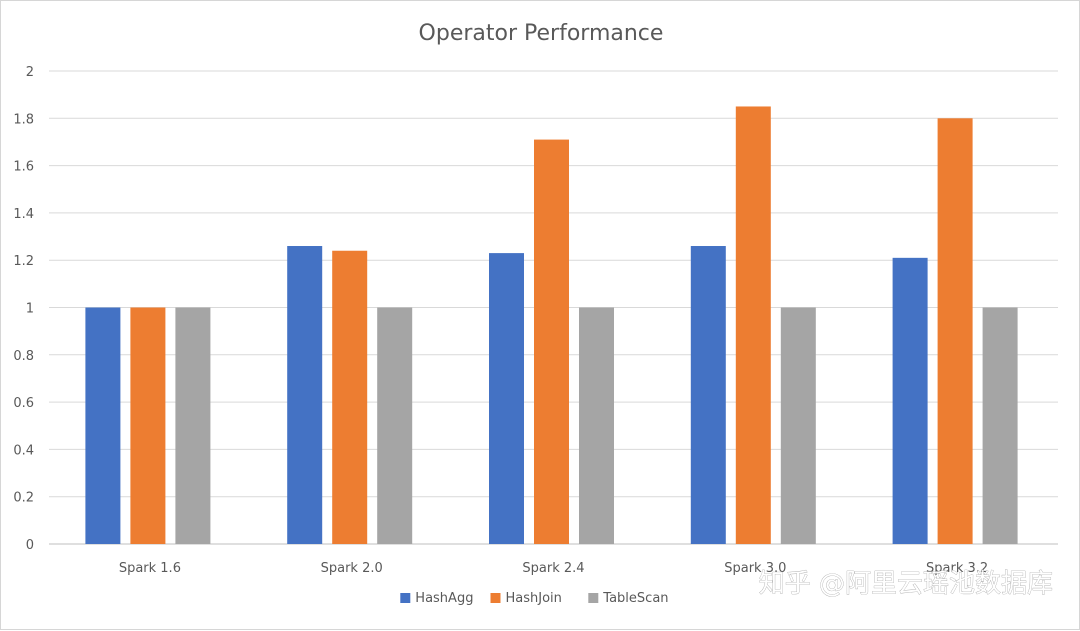 Image resolution: width=1080 pixels, height=631 pixels. What do you see at coordinates (593, 598) in the screenshot?
I see `legend-swatch-tablescan` at bounding box center [593, 598].